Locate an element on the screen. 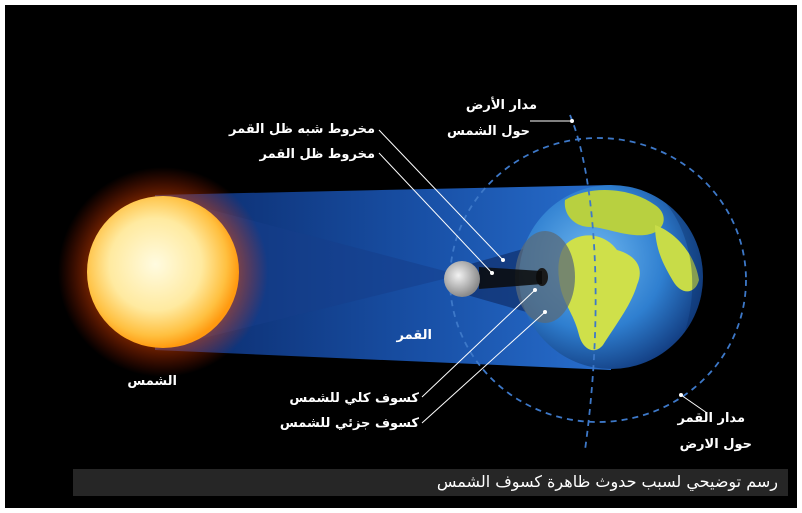 The height and width of the screenshot is (513, 802). moon-label: القمر is located at coordinates (414, 335).